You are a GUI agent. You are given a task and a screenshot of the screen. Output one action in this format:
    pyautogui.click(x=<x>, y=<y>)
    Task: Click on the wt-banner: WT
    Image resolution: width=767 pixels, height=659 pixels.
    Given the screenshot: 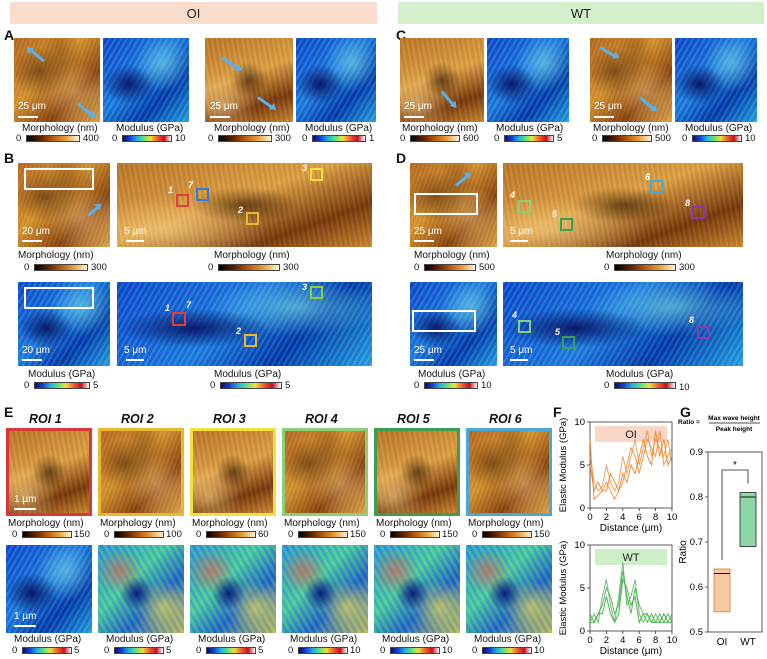 What is the action you would take?
    pyautogui.click(x=581, y=13)
    